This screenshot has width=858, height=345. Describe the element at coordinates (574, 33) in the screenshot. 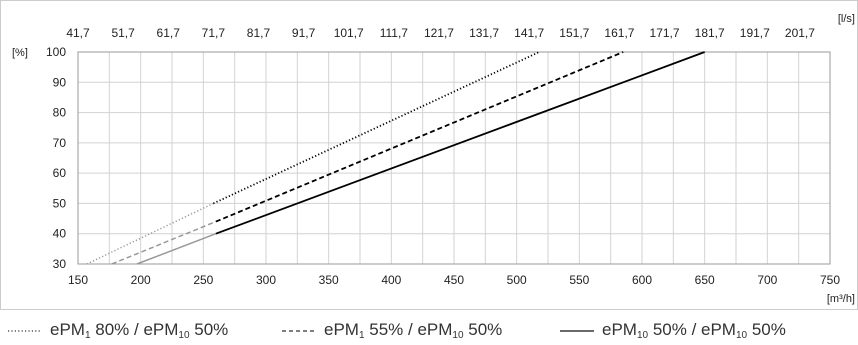

I see `x-top-tick-label: 151,7` at that location.